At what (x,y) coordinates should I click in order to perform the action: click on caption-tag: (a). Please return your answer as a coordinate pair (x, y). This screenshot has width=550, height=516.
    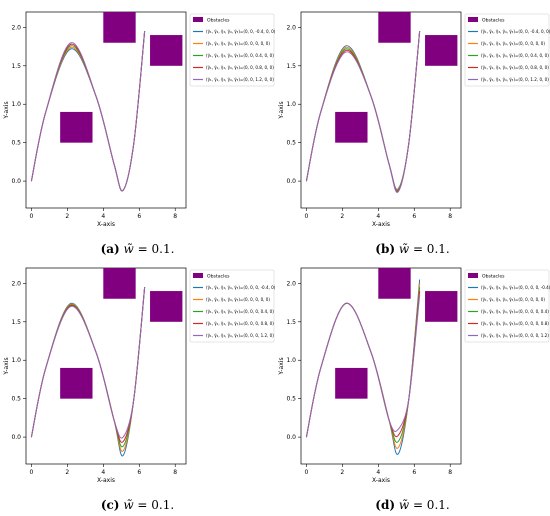
    Looking at the image, I should click on (110, 249).